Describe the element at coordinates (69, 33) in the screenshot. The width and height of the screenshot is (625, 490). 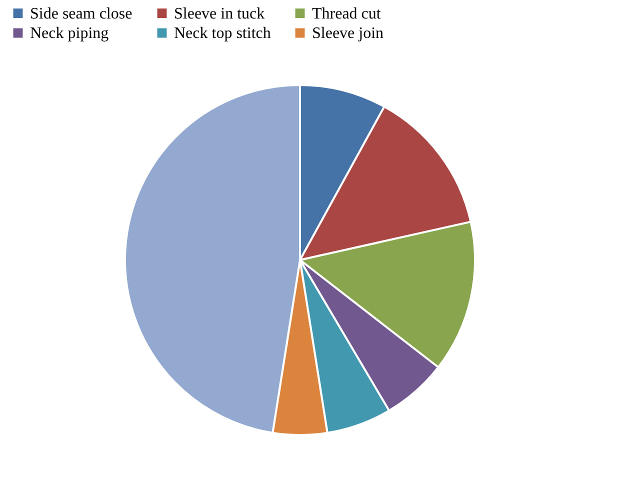
I see `legend-label: Neck piping` at that location.